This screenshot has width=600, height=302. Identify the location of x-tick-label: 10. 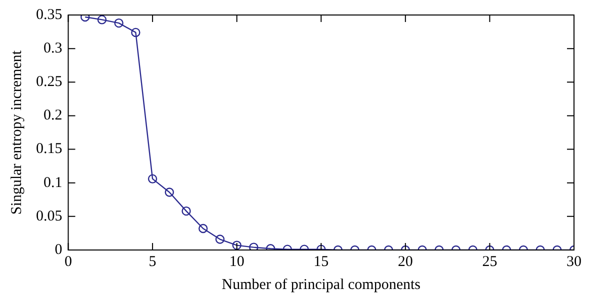
(236, 262).